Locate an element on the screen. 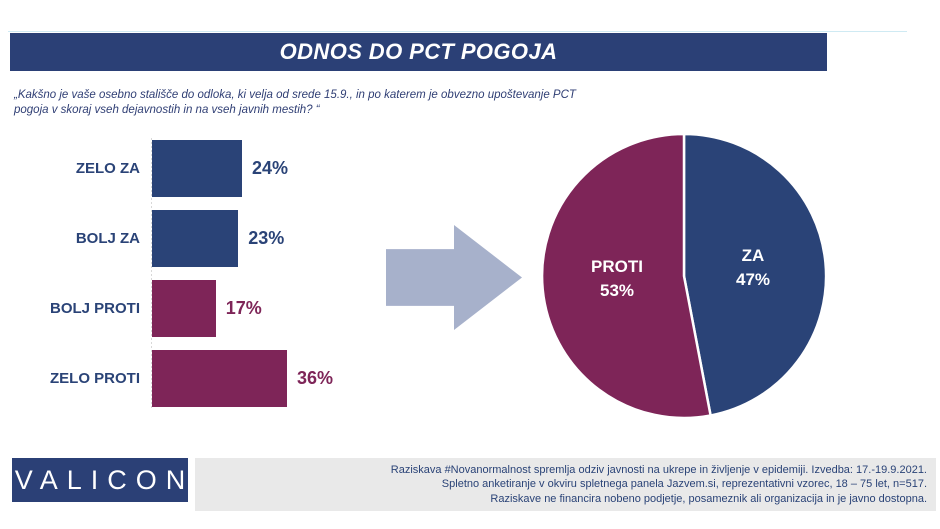  bar-category-label: BOLJ ZA is located at coordinates (107, 238).